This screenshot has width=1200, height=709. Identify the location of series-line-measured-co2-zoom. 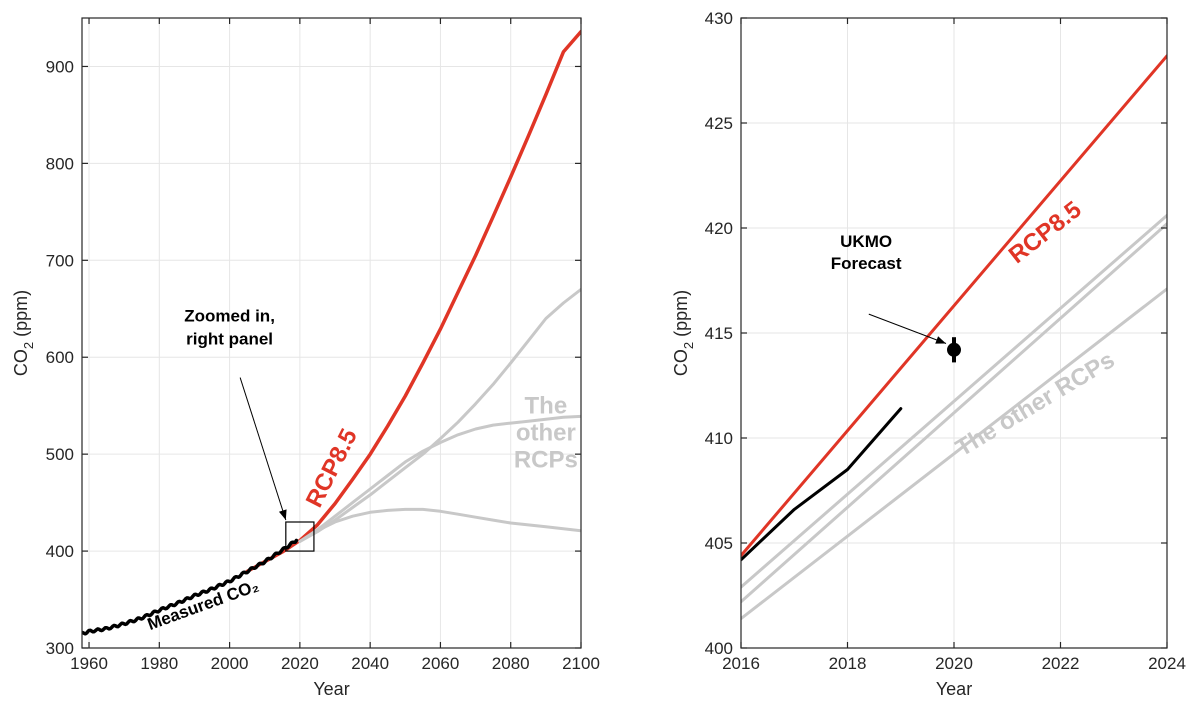
(822, 484).